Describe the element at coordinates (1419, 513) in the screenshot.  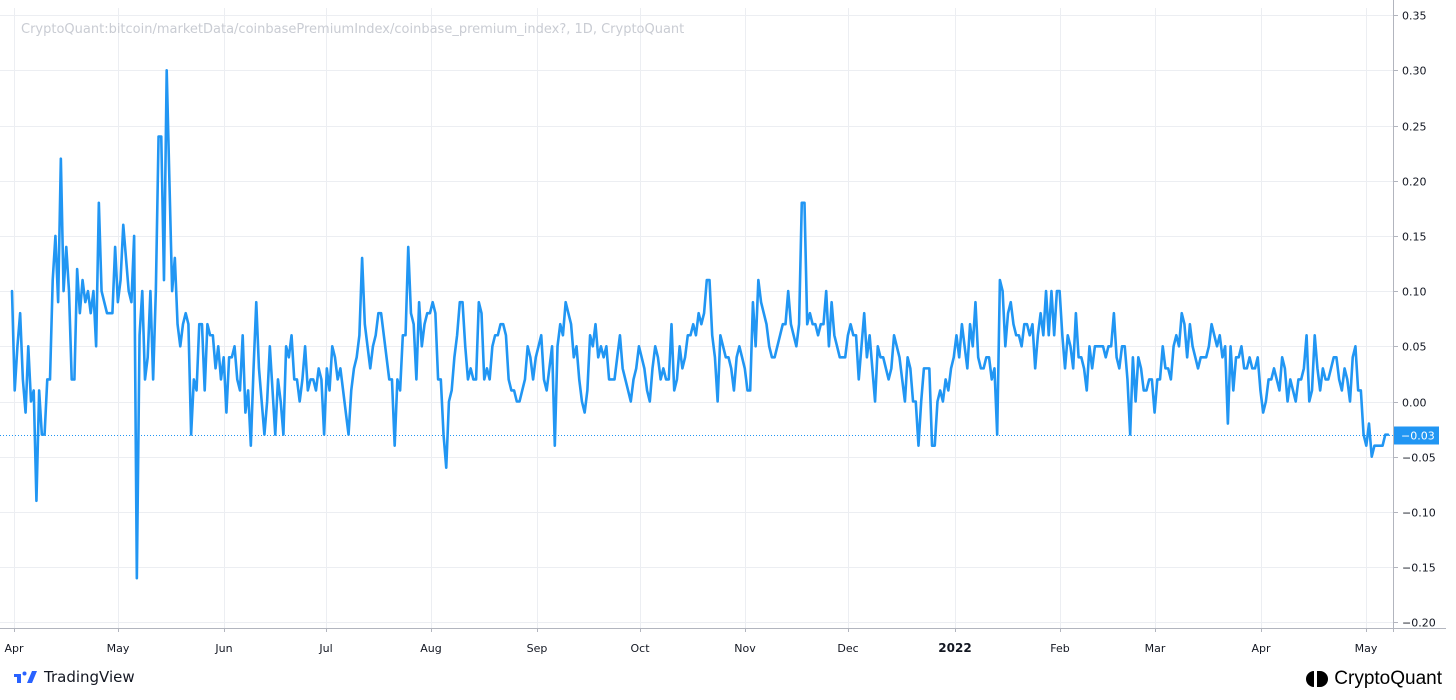
I see `y-tick-label: −0.10` at that location.